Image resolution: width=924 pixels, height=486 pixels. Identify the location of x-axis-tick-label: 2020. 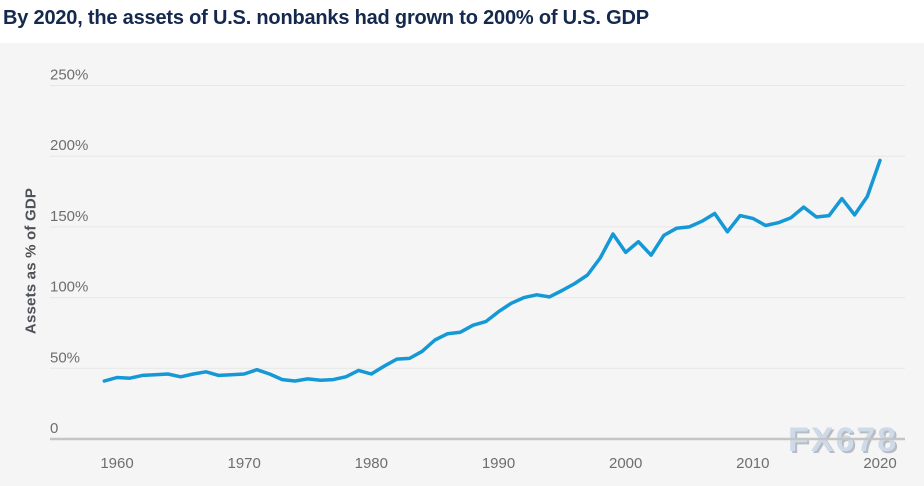
(879, 463).